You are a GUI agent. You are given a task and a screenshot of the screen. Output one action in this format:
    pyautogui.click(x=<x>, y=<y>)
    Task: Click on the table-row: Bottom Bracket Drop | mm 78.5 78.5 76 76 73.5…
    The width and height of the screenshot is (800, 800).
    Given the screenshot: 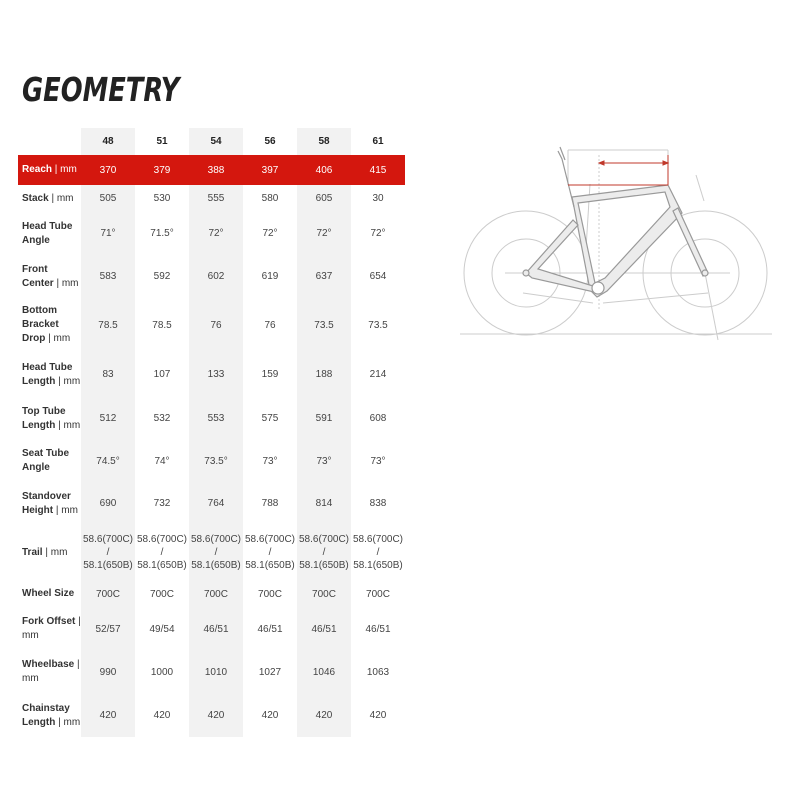 What is the action you would take?
    pyautogui.click(x=211, y=325)
    